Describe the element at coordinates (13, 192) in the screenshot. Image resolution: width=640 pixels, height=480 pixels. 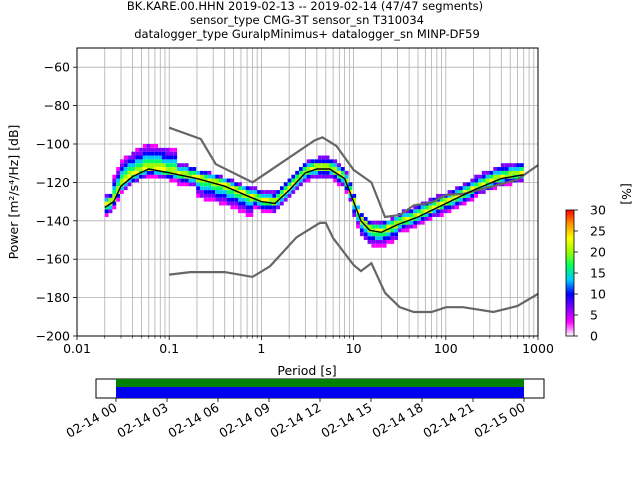
I see `y-axis-label: Power [m²/s⁴/Hz] [dB]` at that location.